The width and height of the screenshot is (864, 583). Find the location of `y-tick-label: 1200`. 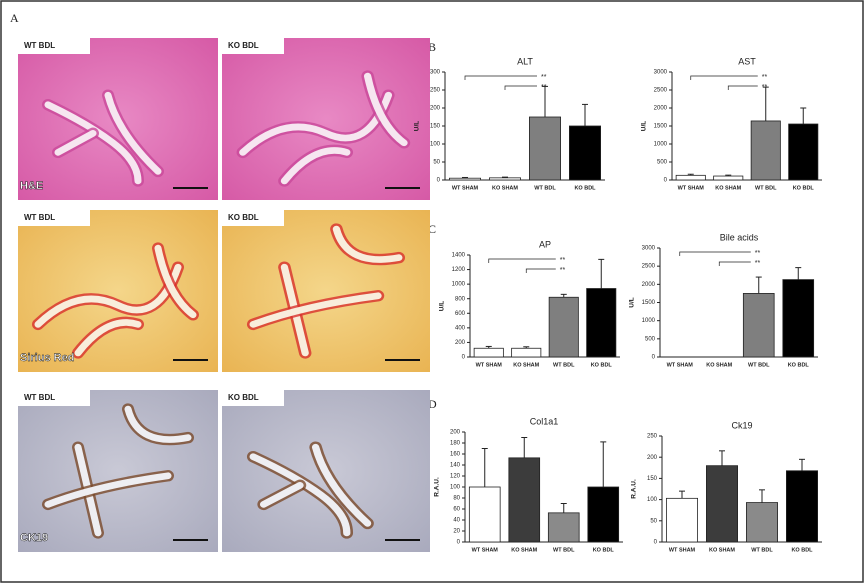

y-tick-label: 1200 is located at coordinates (459, 270).